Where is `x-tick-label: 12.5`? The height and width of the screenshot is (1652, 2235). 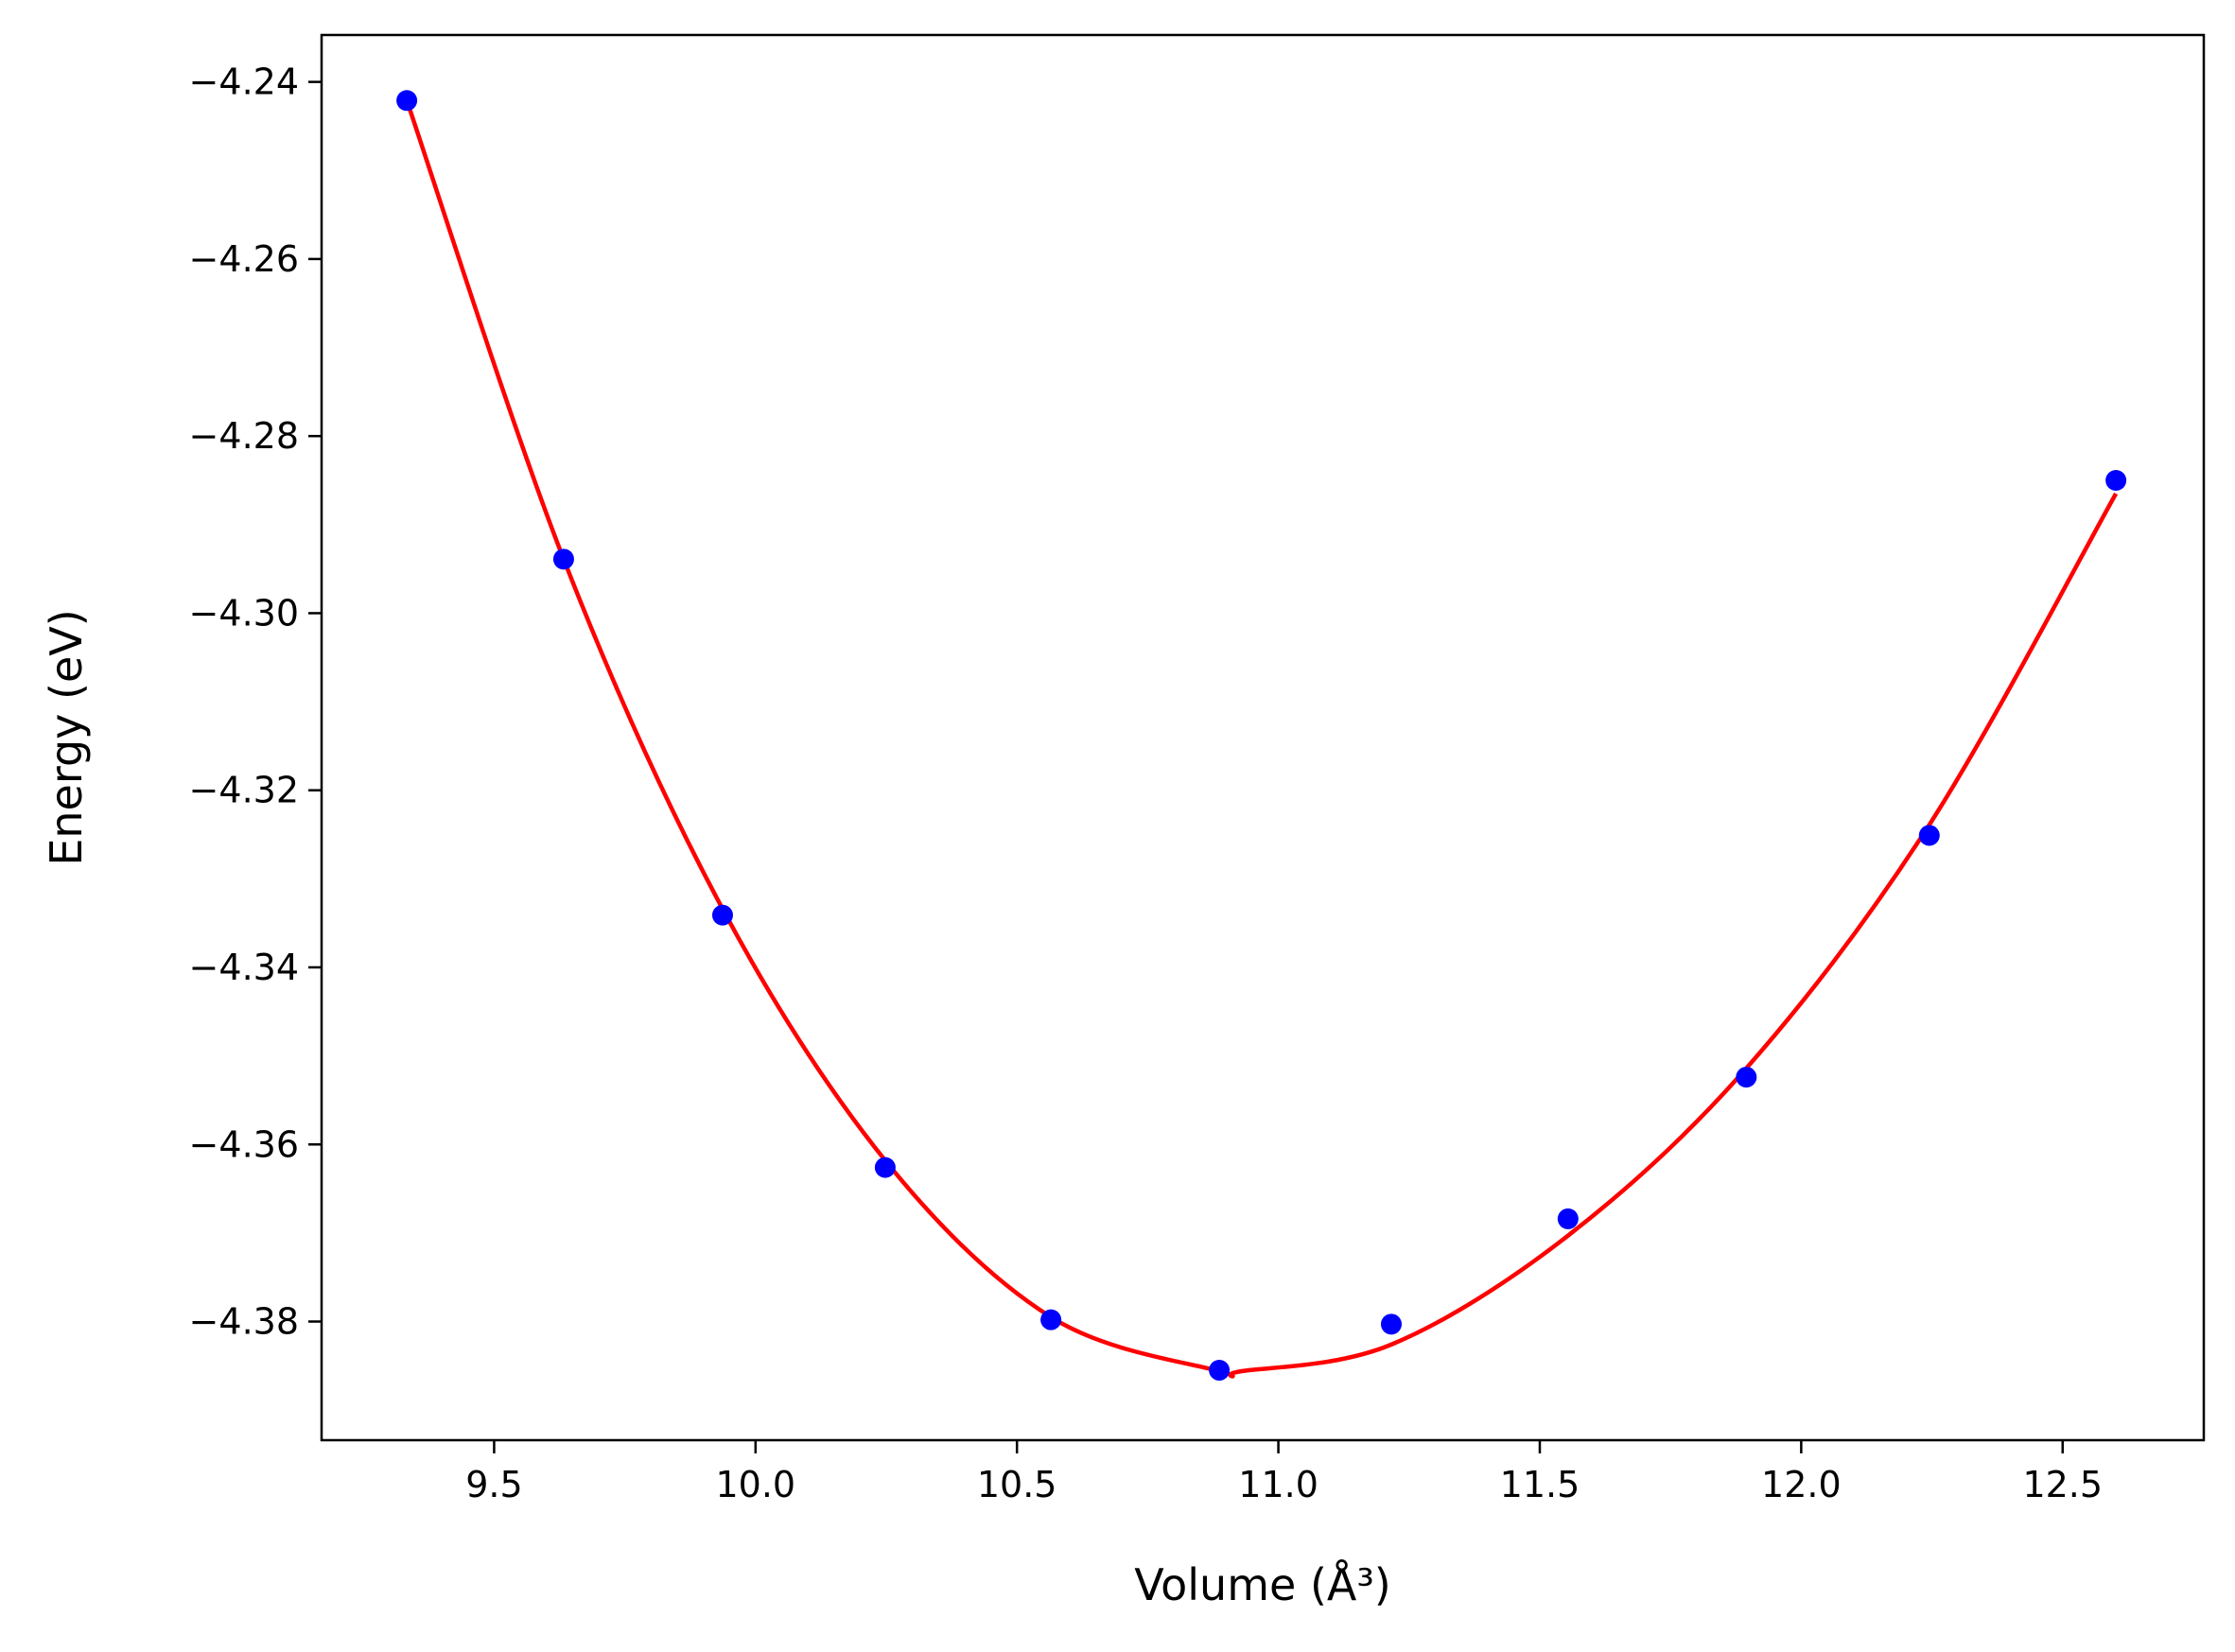
x-tick-label: 12.5 is located at coordinates (2062, 1485).